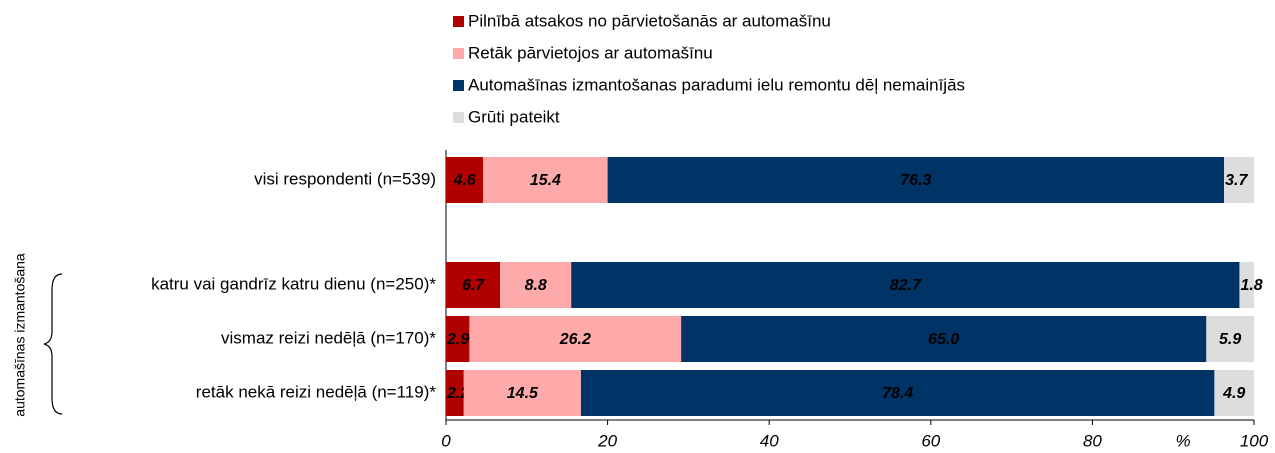 This screenshot has width=1275, height=453. What do you see at coordinates (446, 440) in the screenshot?
I see `x-tick-label: 0` at bounding box center [446, 440].